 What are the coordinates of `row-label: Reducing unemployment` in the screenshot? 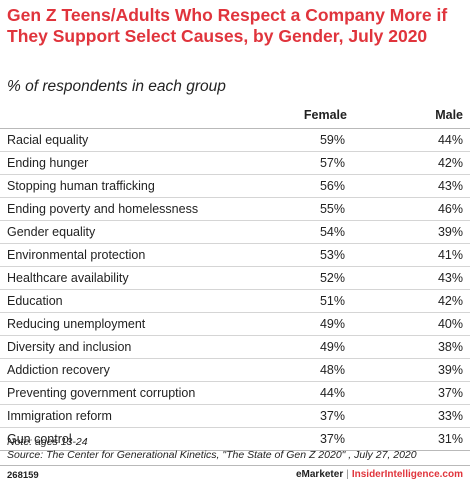 It's located at (76, 324).